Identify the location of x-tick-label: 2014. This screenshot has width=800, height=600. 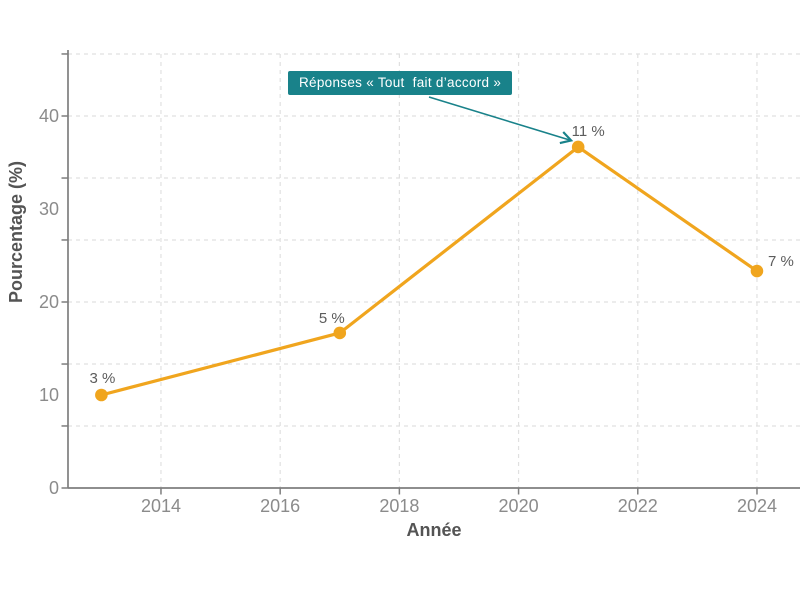
(161, 506).